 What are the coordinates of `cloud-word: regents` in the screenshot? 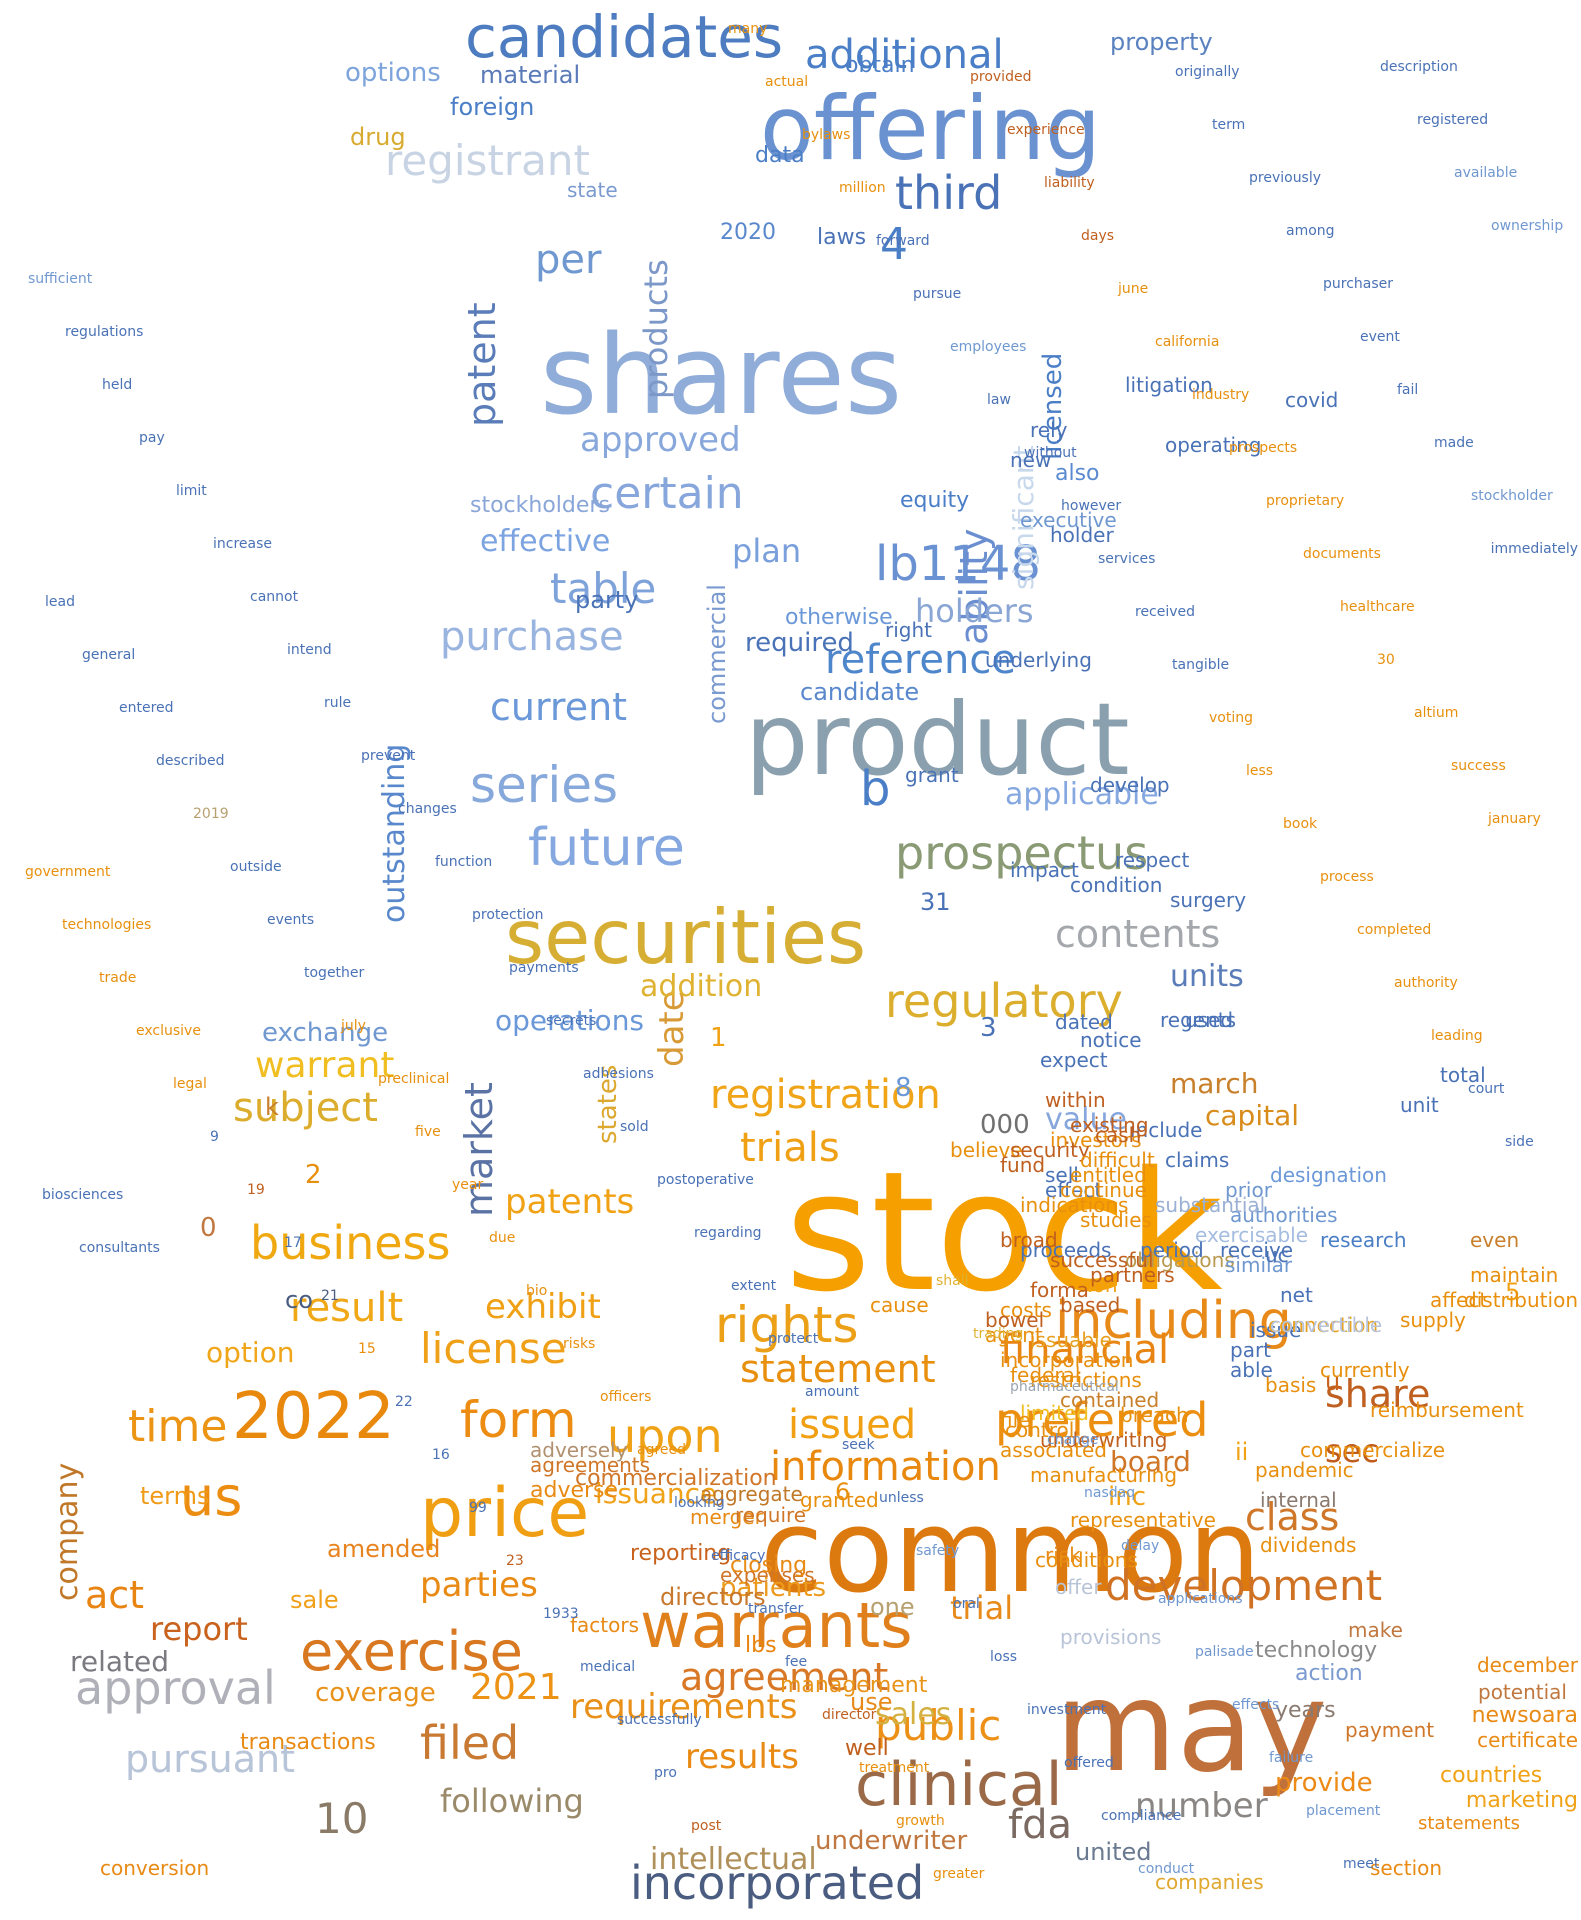 It's located at (1198, 1020).